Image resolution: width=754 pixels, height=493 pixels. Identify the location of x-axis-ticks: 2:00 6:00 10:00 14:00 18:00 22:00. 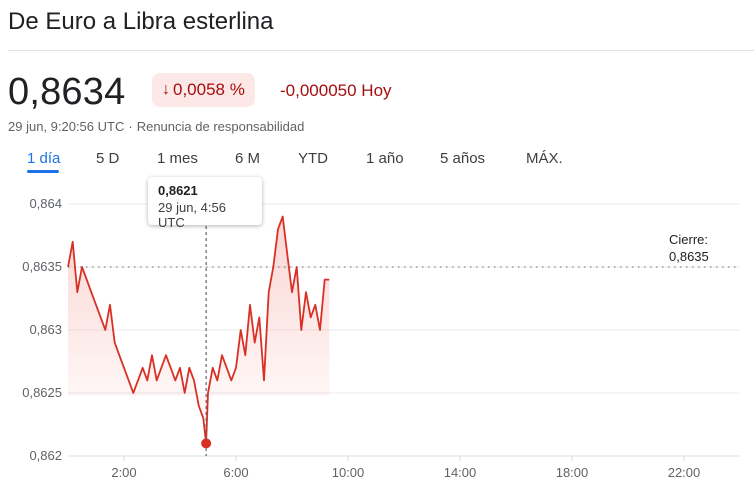
(405, 468).